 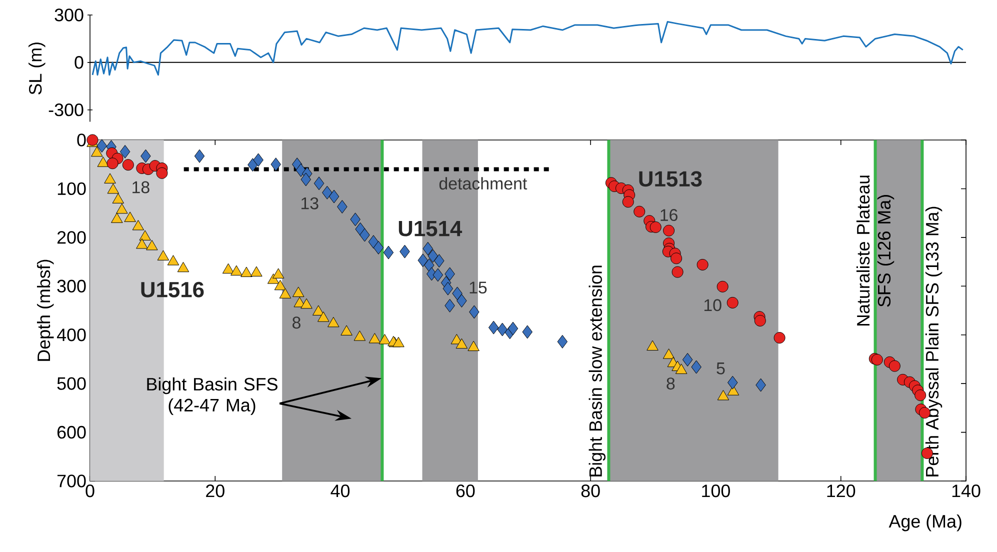 I want to click on annotation: 16, so click(x=669, y=215).